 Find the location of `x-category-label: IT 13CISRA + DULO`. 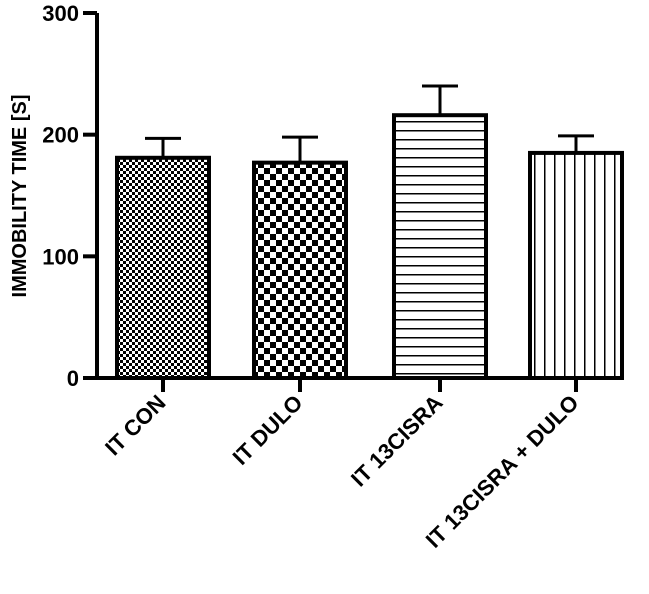

x-category-label: IT 13CISRA + DULO is located at coordinates (502, 471).